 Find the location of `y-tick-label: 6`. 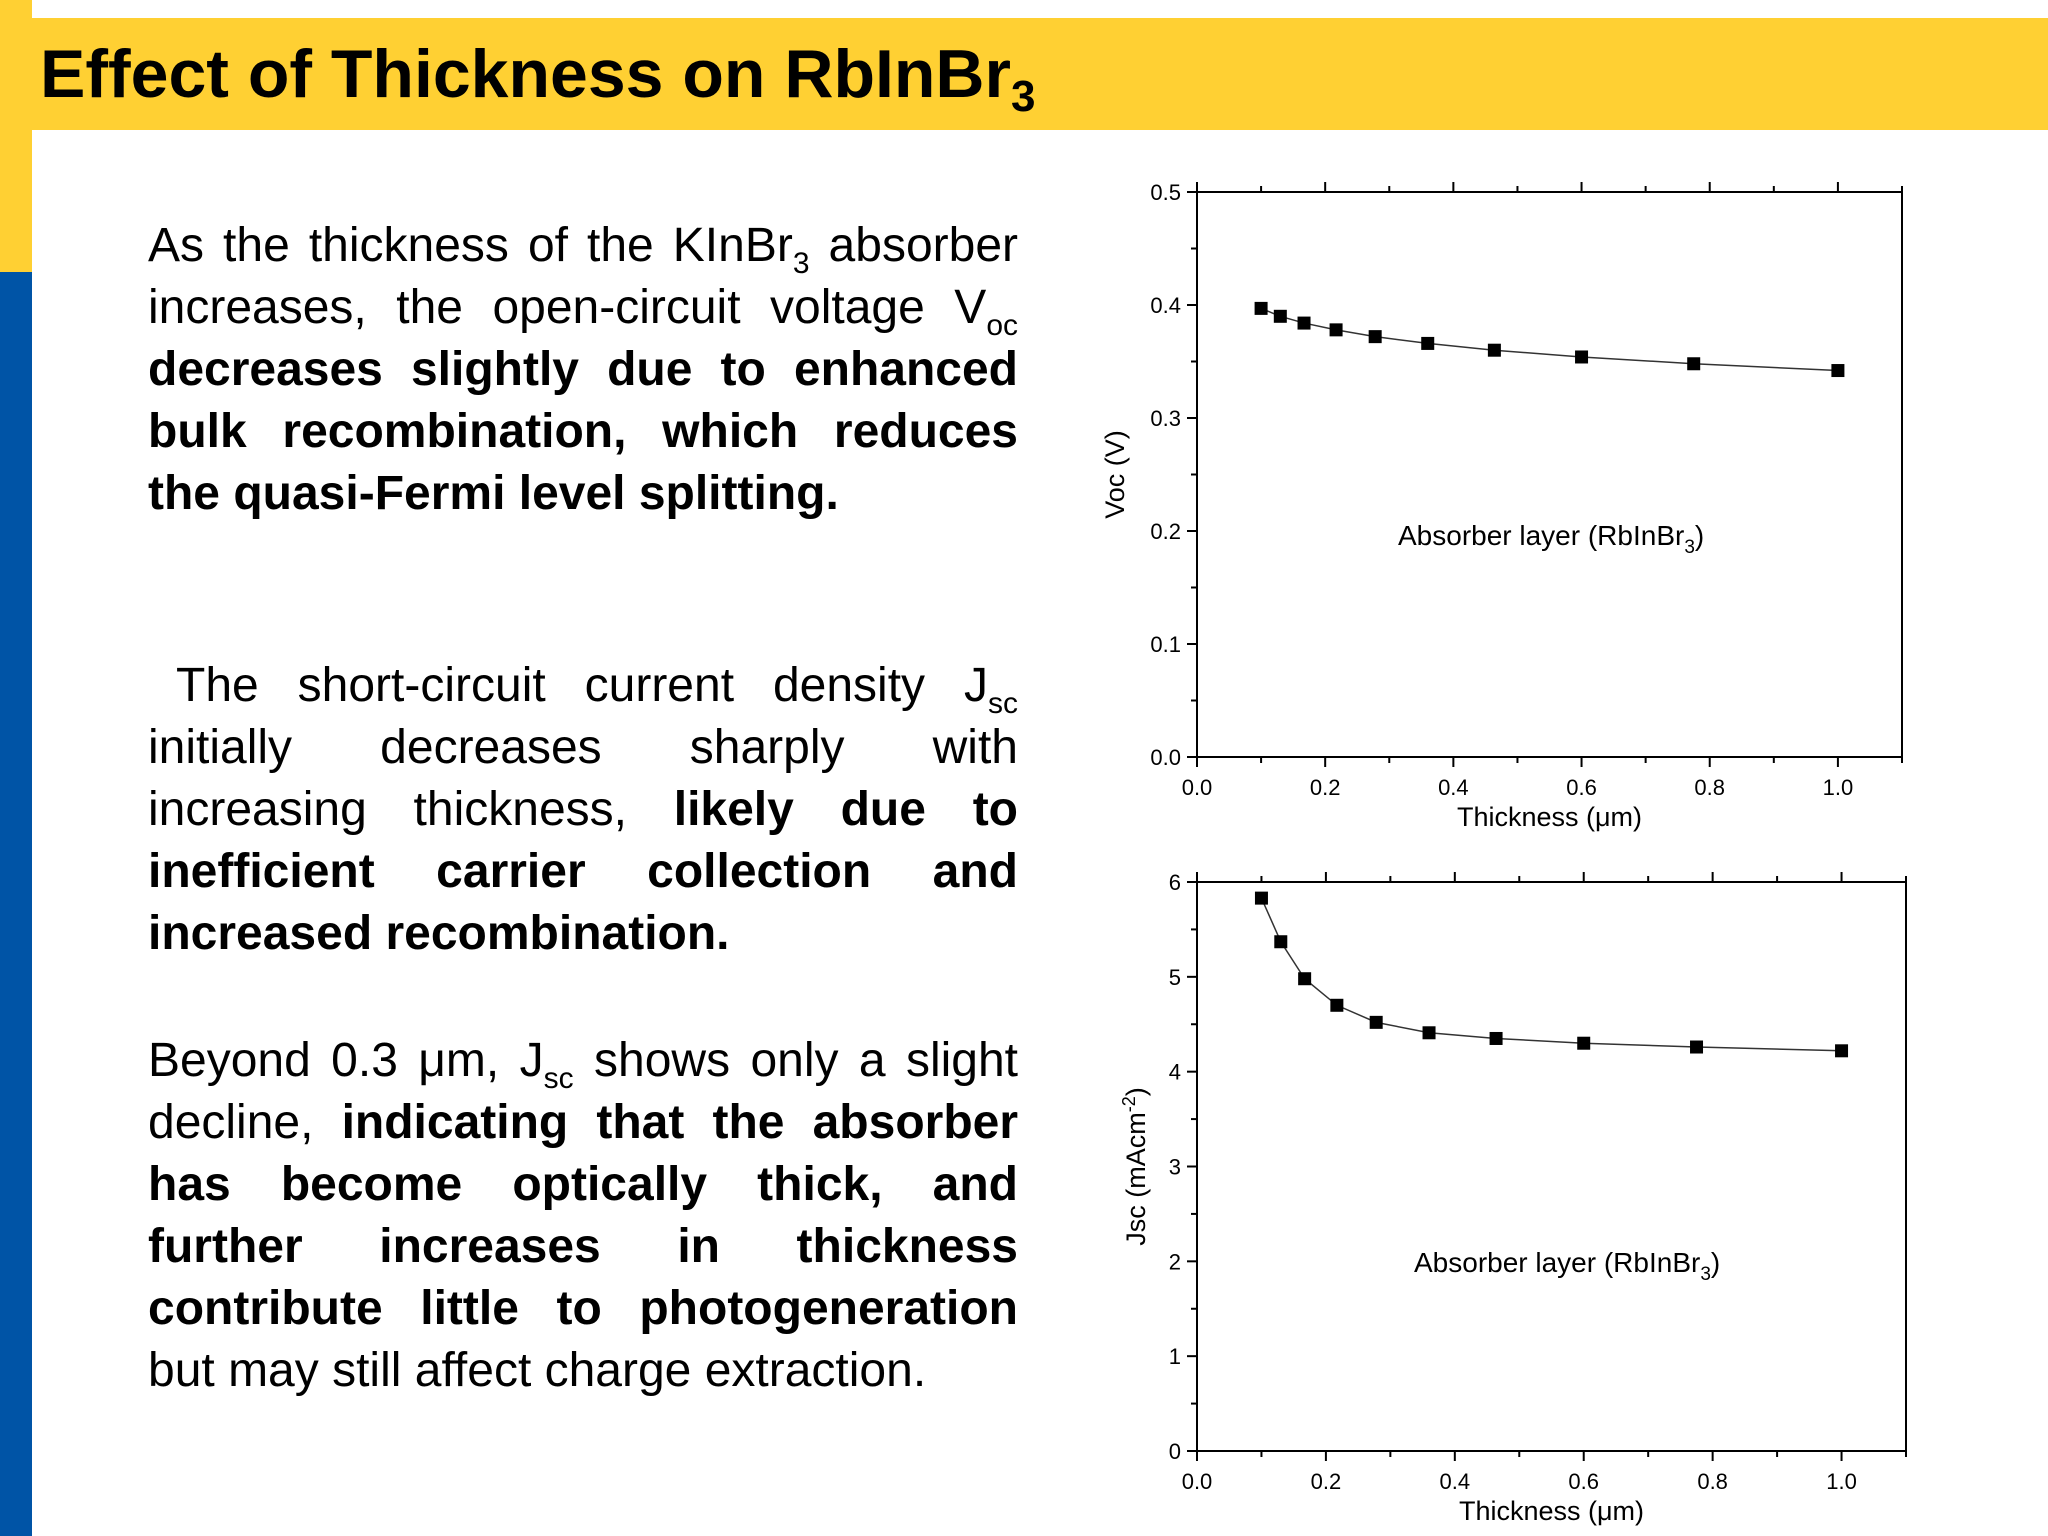

y-tick-label: 6 is located at coordinates (1175, 882).